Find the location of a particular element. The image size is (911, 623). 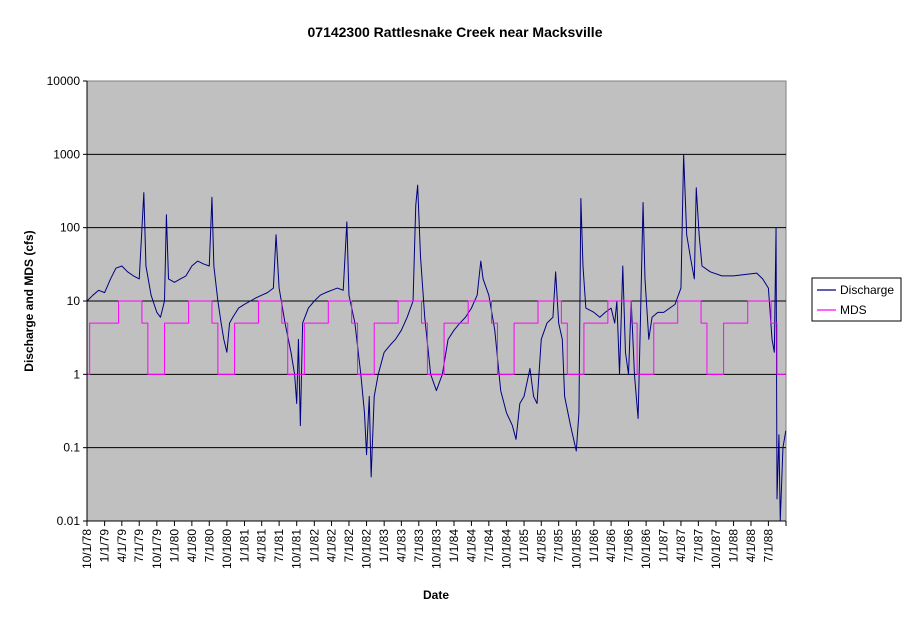

x-tick-label: 4/1/83 is located at coordinates (401, 546).